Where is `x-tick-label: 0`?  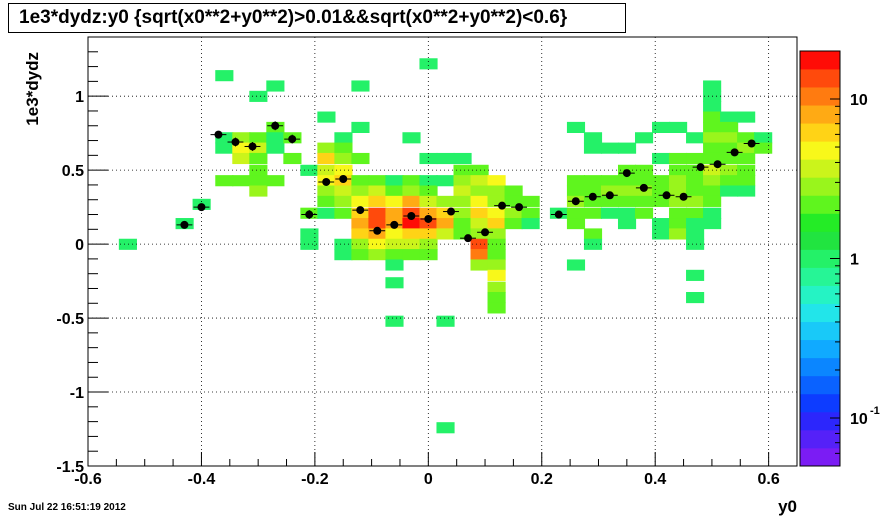 x-tick-label: 0 is located at coordinates (428, 479).